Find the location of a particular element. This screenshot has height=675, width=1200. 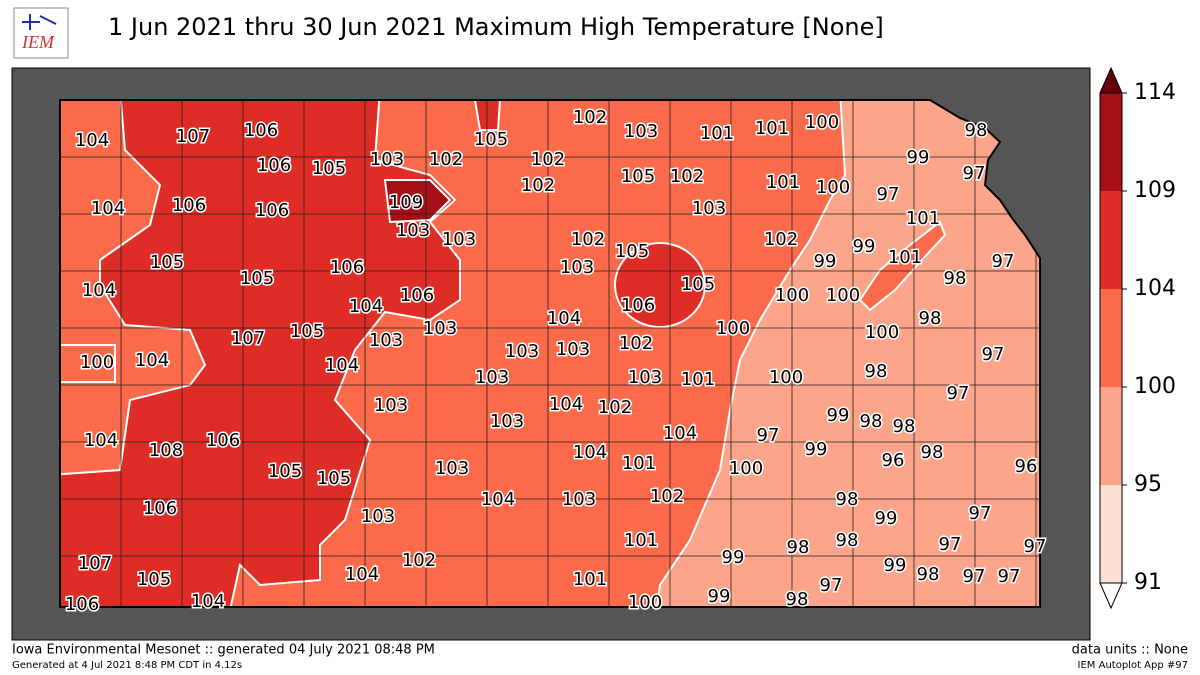

colorbar-tick-label: 104 is located at coordinates (1155, 288).